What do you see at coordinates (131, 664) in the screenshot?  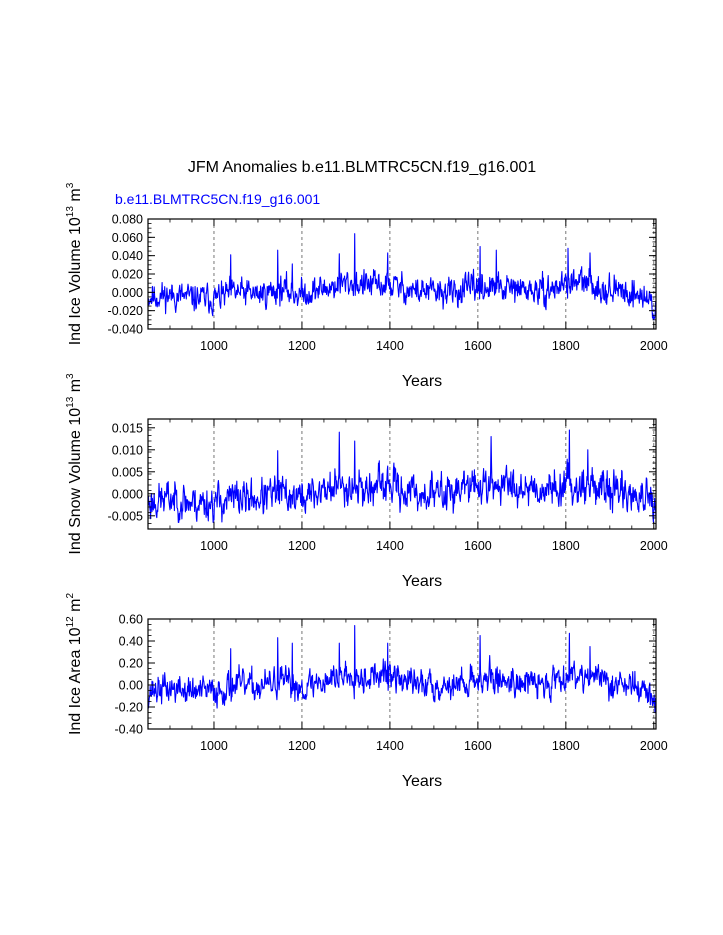 I see `y-tick-label: 0.20` at bounding box center [131, 664].